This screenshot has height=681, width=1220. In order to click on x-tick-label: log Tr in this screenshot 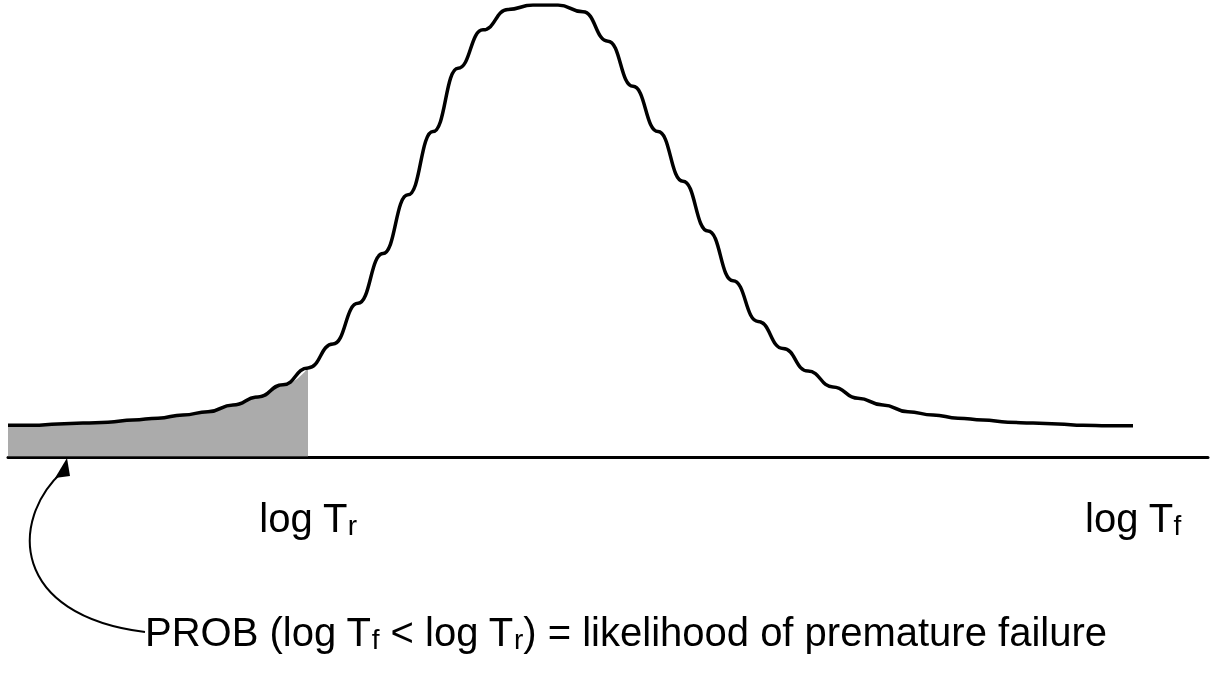, I will do `click(308, 518)`.